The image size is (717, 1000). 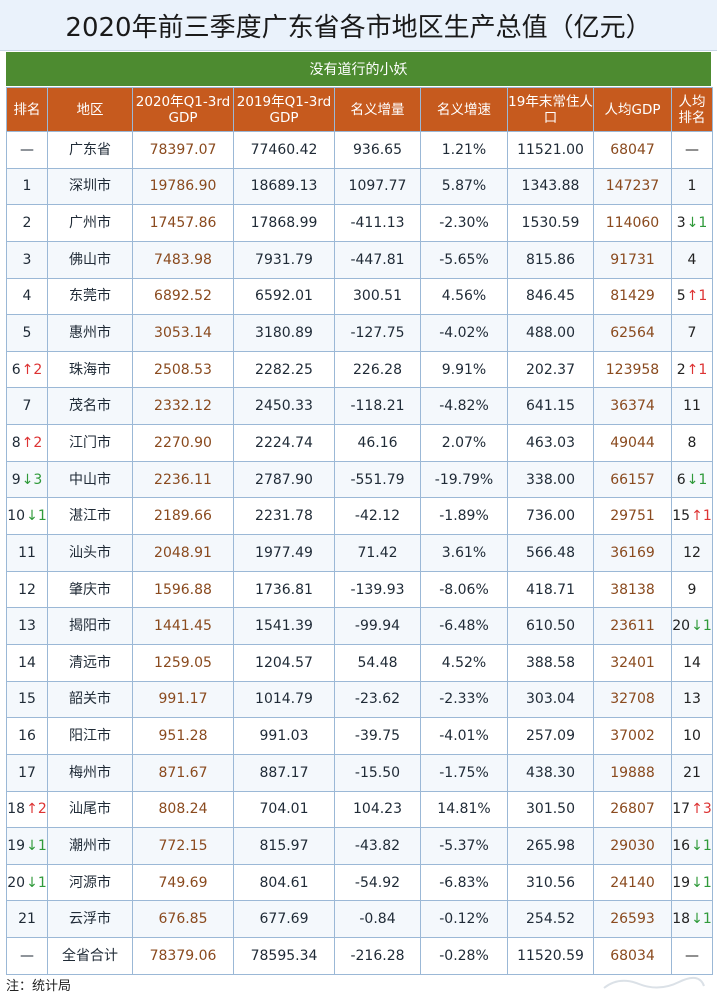 I want to click on population-cell-value: 11521.00, so click(x=550, y=149).